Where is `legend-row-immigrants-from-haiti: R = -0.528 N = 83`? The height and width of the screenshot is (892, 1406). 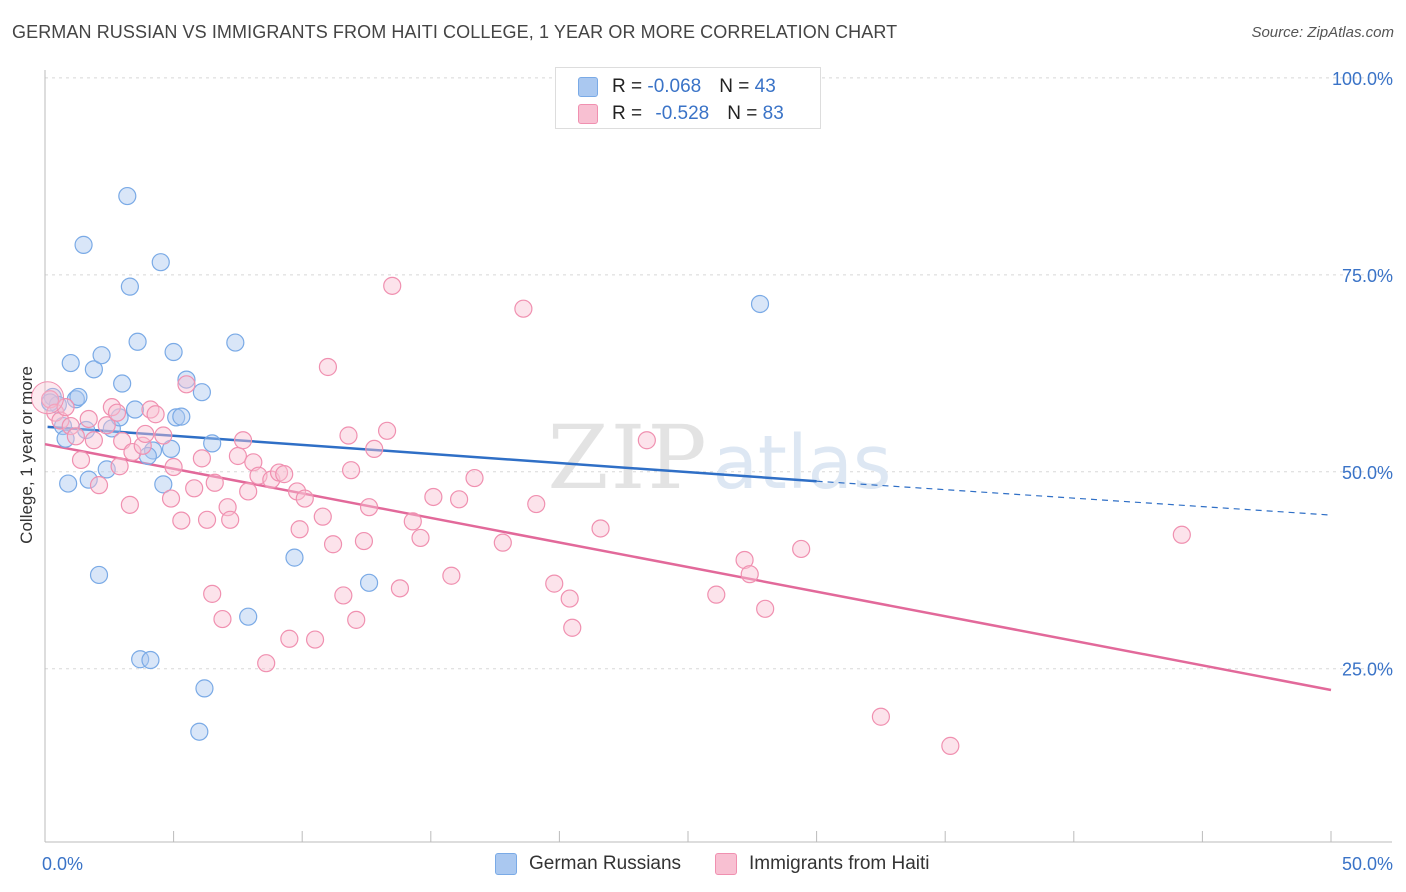
legend-row-immigrants-from-haiti: R = -0.528 N = 83 is located at coordinates (681, 114).